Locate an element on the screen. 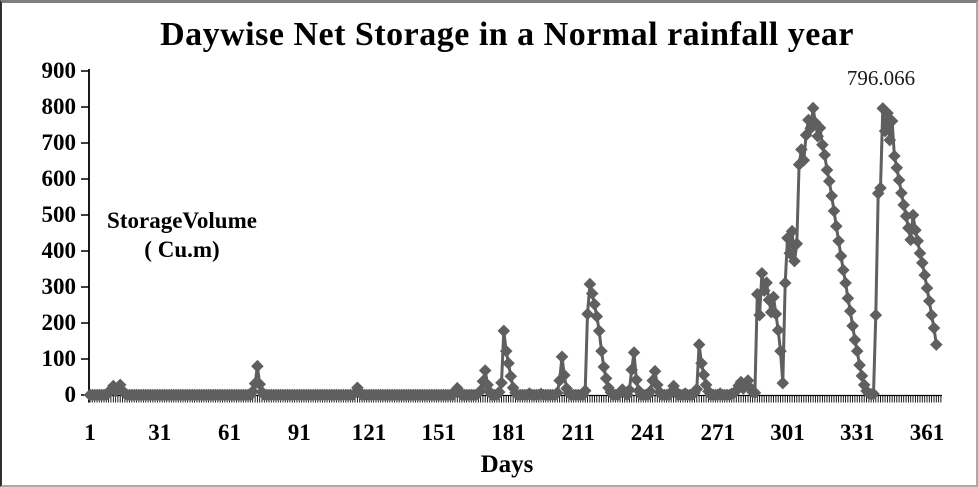  x-tick-label: 241 is located at coordinates (648, 432).